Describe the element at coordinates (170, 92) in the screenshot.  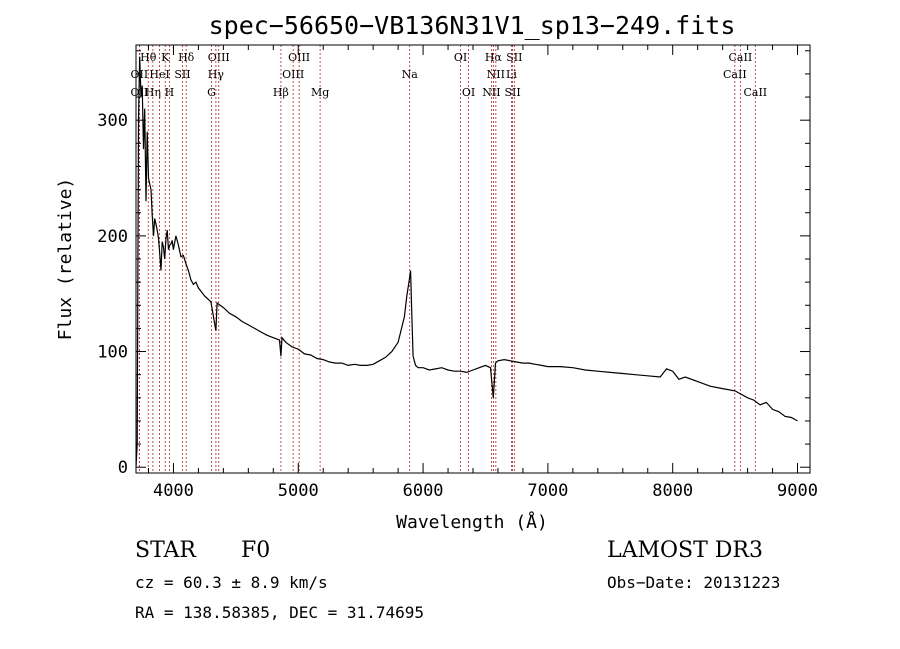
I see `marker-label: H` at that location.